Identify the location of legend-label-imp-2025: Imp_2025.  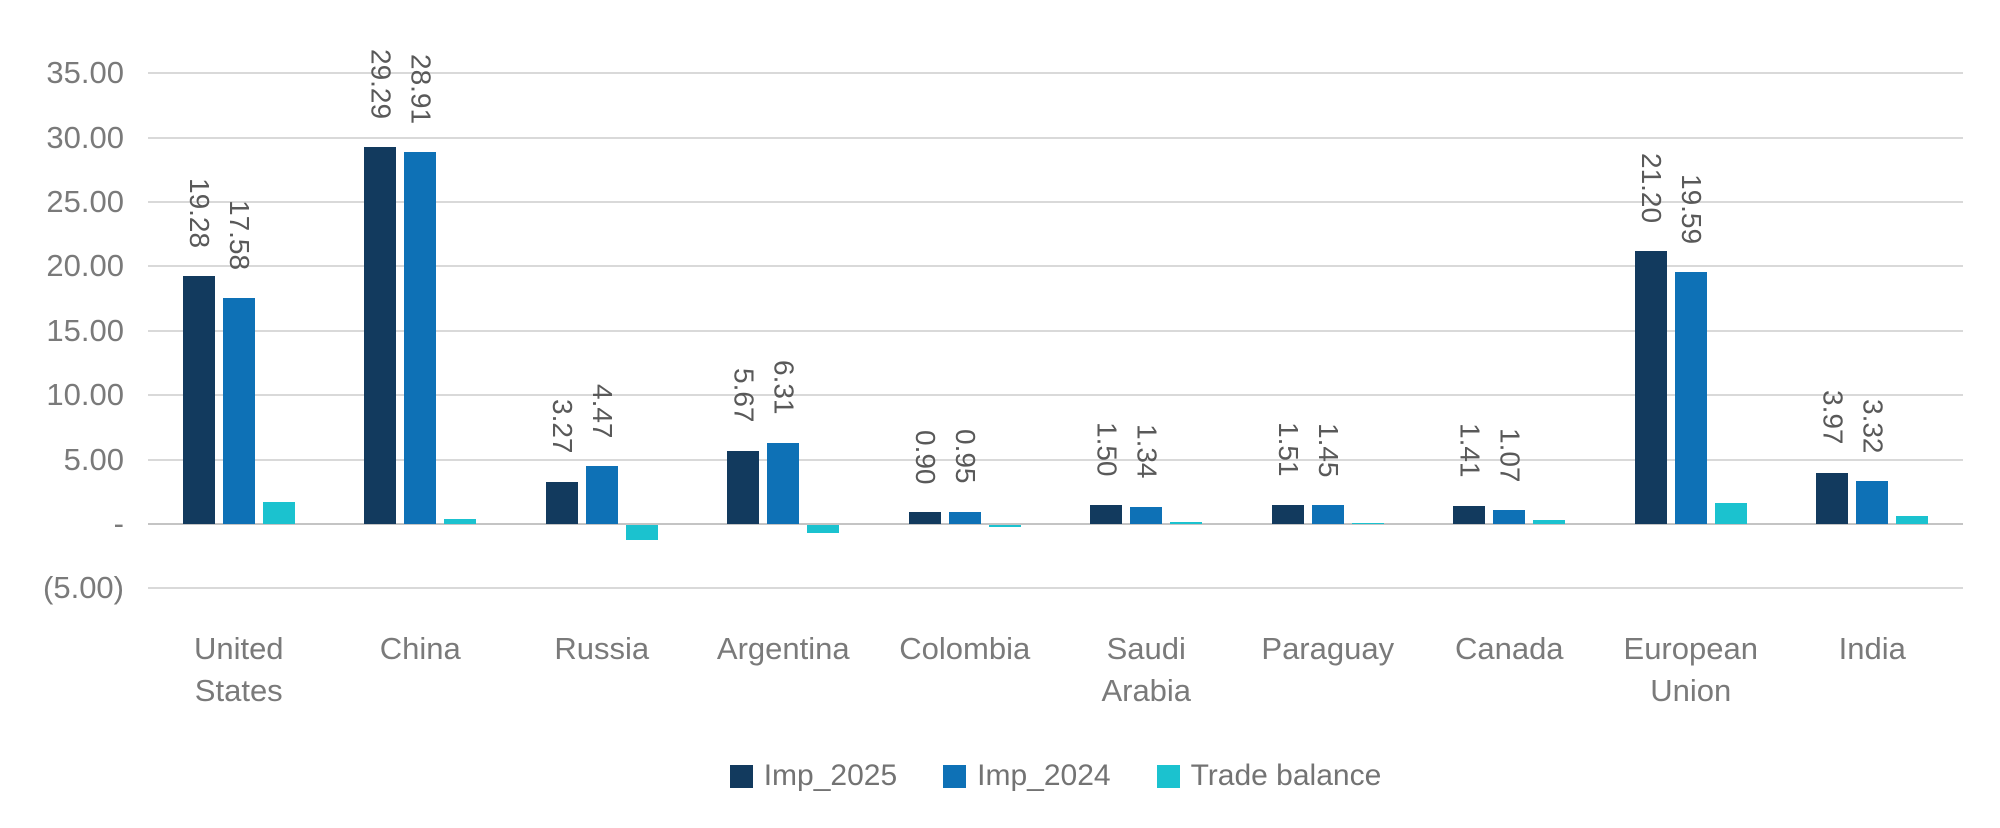
(830, 775).